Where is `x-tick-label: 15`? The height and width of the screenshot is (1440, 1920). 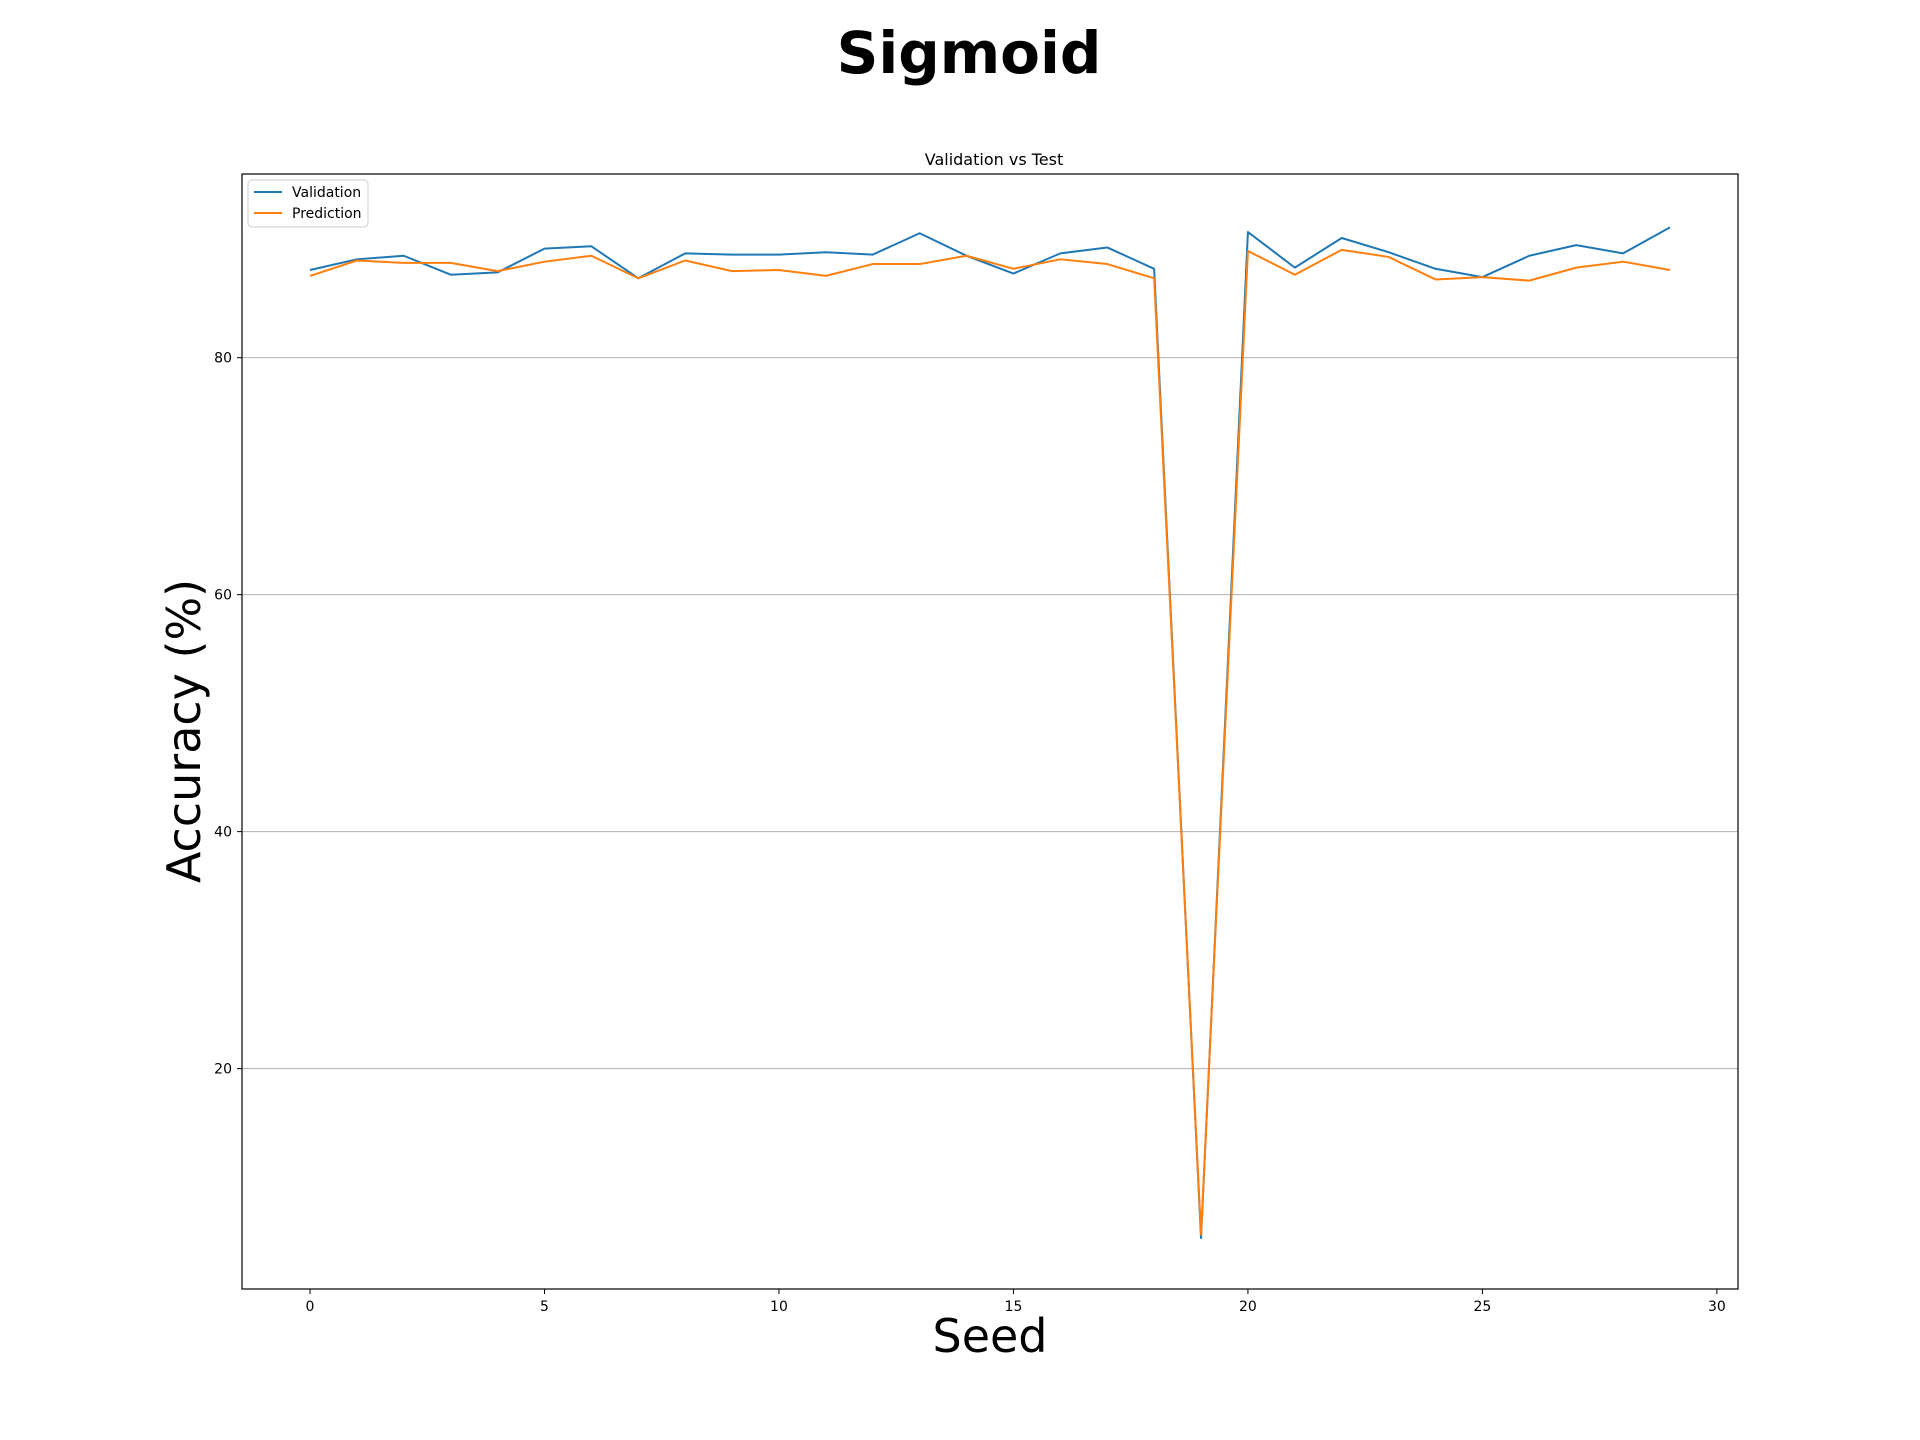 x-tick-label: 15 is located at coordinates (1014, 1307).